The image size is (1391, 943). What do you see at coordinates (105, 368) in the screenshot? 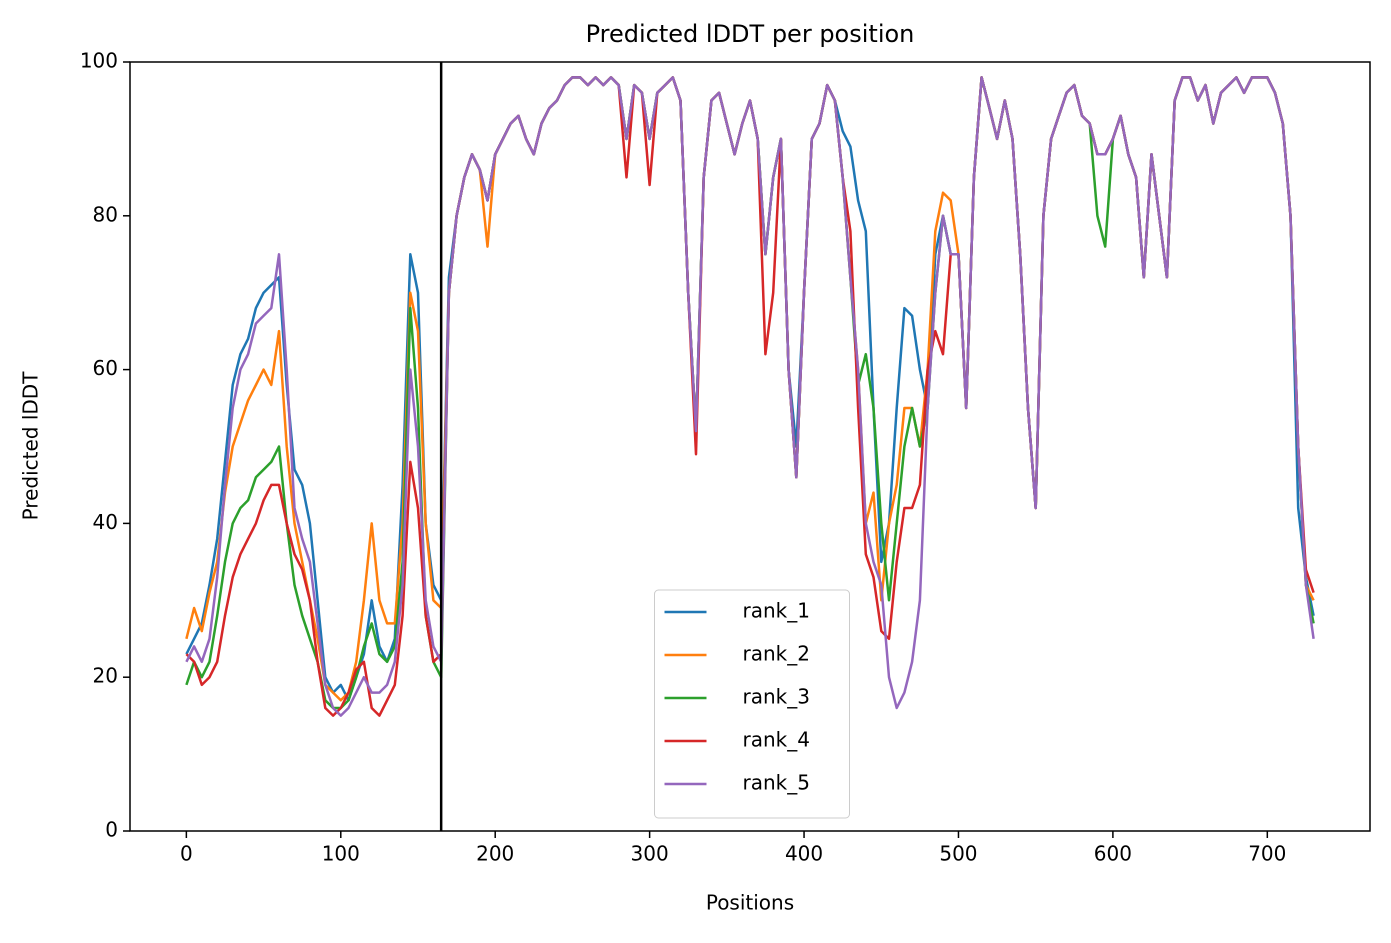
I see `y-tick-label: 60` at bounding box center [105, 368].